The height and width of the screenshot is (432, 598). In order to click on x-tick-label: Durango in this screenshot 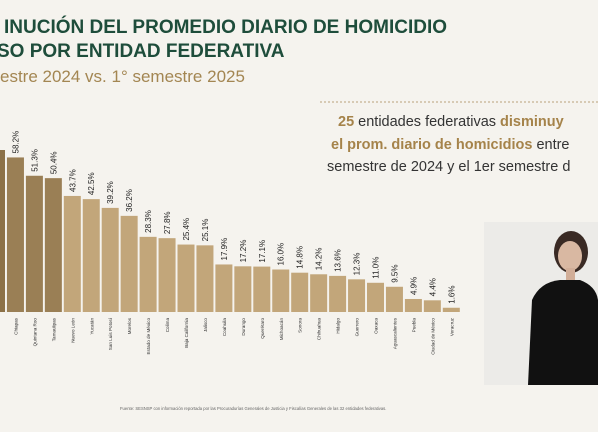, I will do `click(243, 327)`.